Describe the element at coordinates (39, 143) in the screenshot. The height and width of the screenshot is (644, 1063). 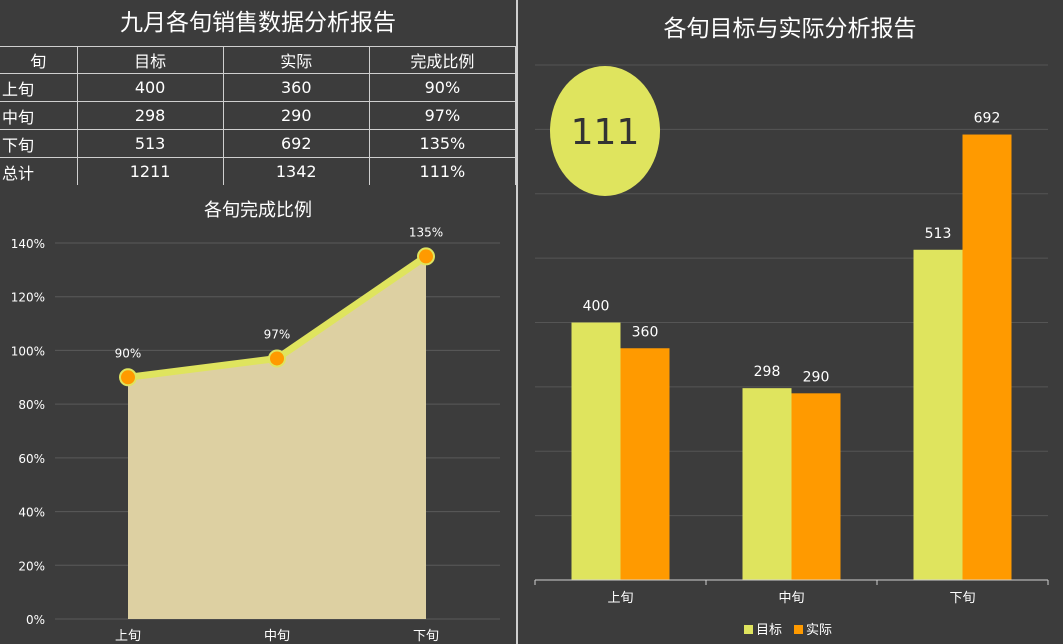
I see `table-cell: 下旬` at that location.